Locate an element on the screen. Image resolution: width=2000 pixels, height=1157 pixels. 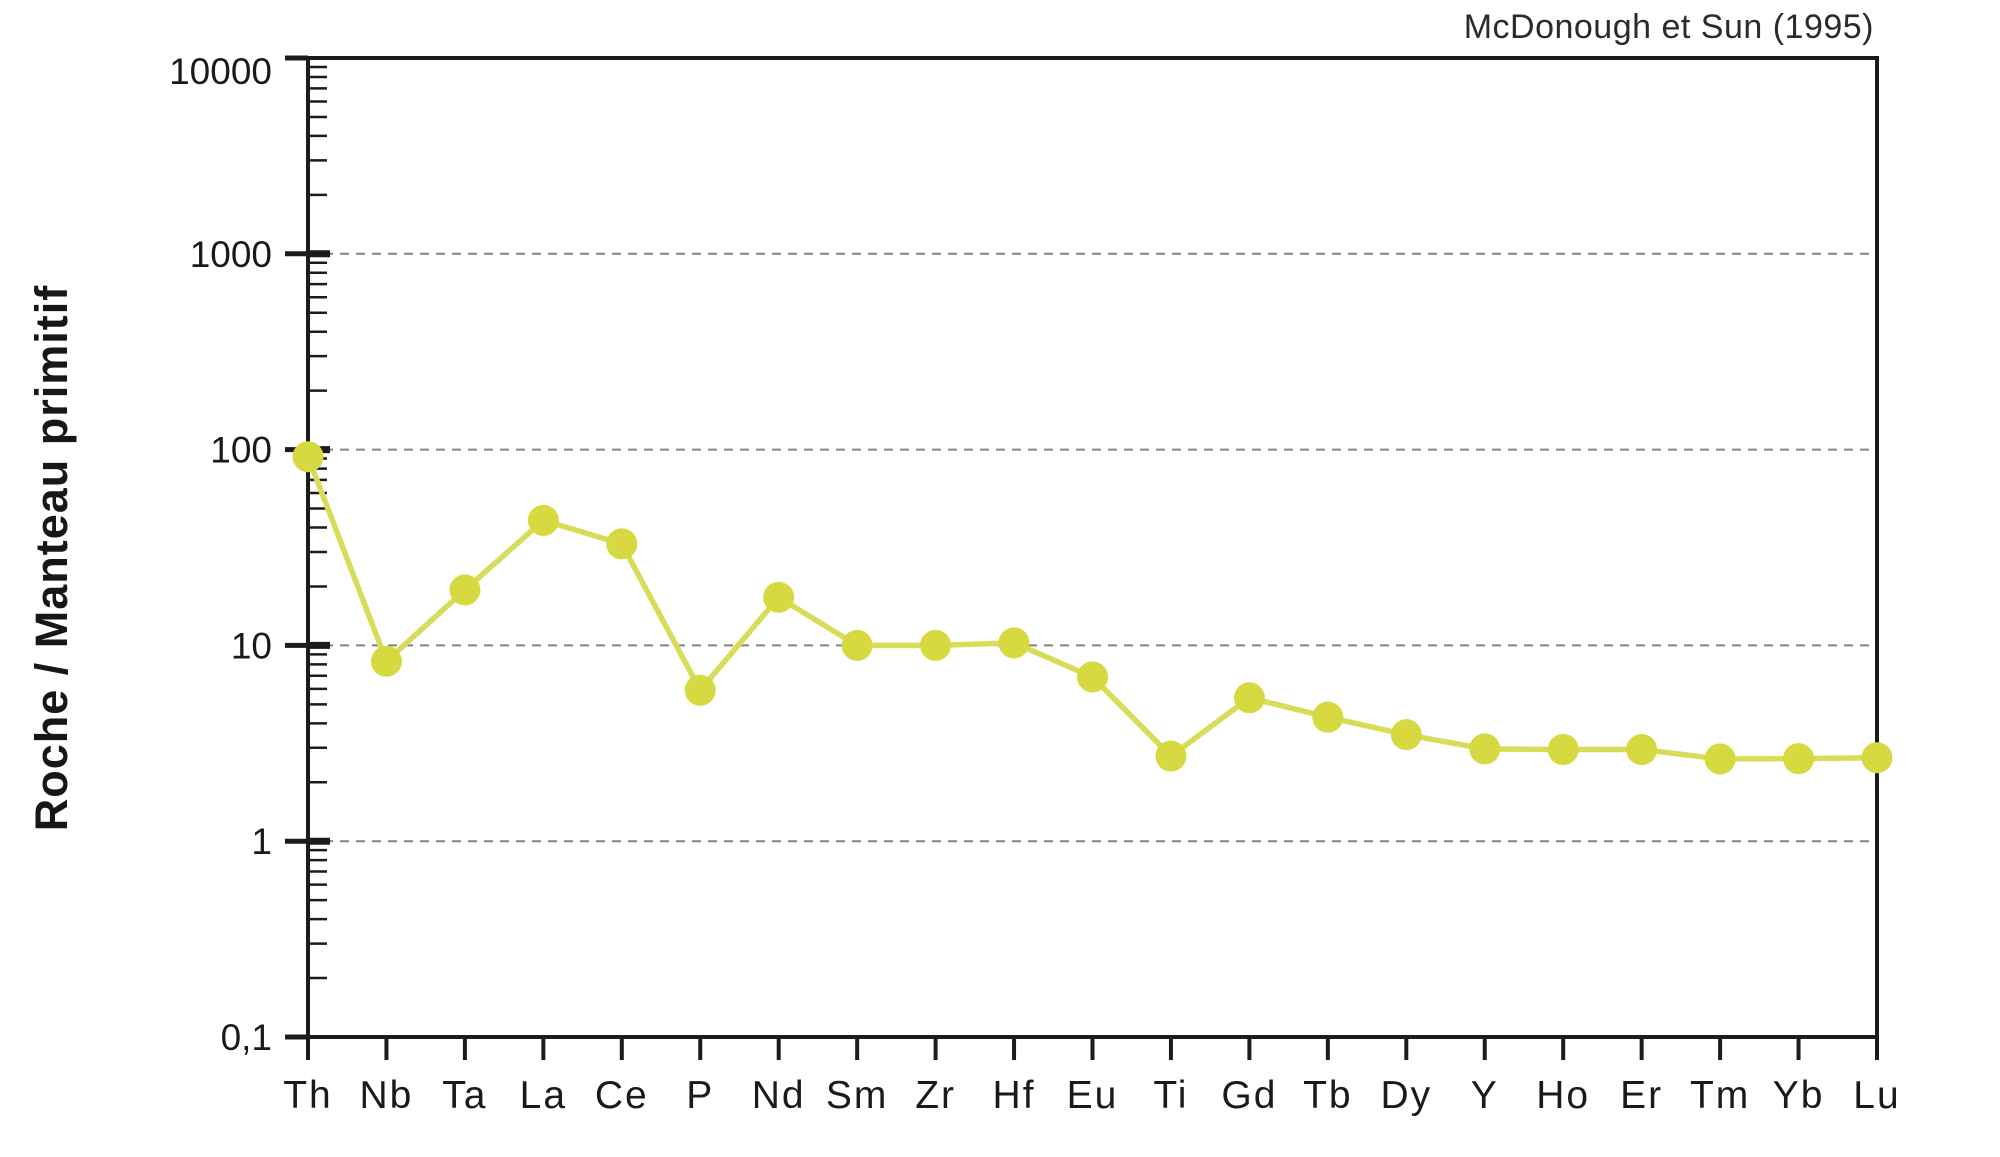
data-point-Nd is located at coordinates (779, 597).